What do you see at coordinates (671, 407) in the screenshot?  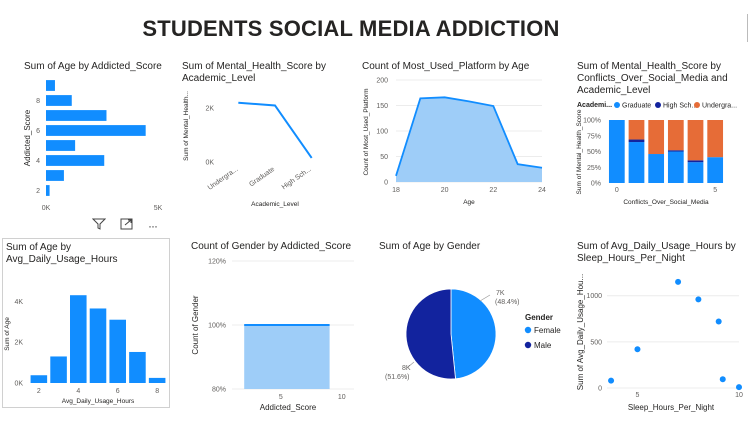 I see `x-axis-label: Sleep_Hours_Per_Night` at bounding box center [671, 407].